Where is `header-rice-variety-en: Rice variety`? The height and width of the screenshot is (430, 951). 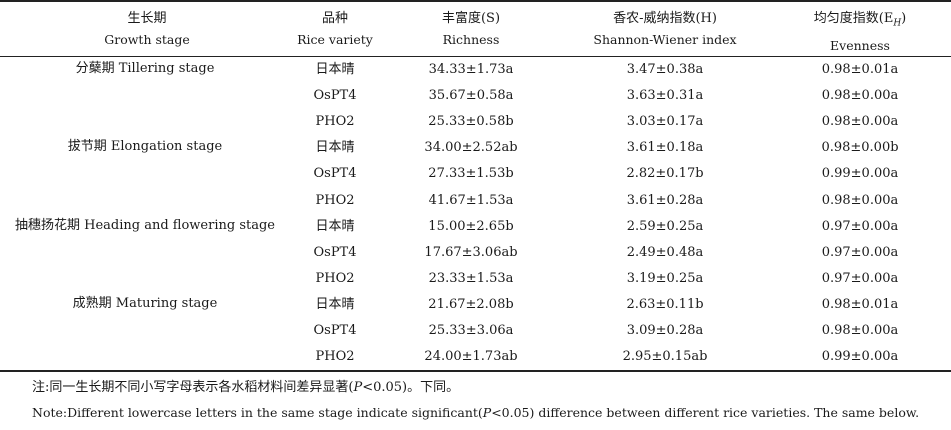
header-rice-variety-en: Rice variety is located at coordinates (335, 39).